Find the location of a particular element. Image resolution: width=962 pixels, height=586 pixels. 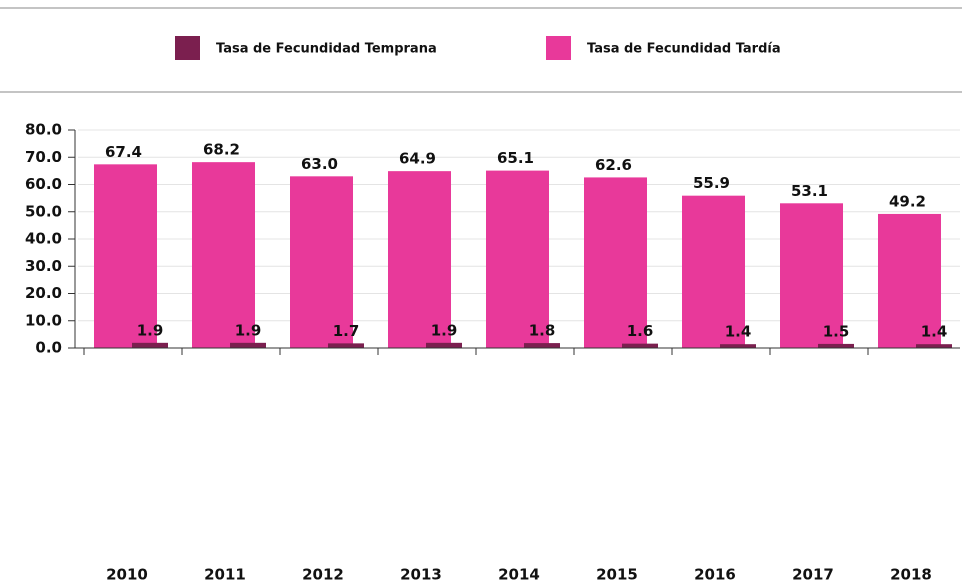

x-tick-label: 2018 is located at coordinates (911, 575).